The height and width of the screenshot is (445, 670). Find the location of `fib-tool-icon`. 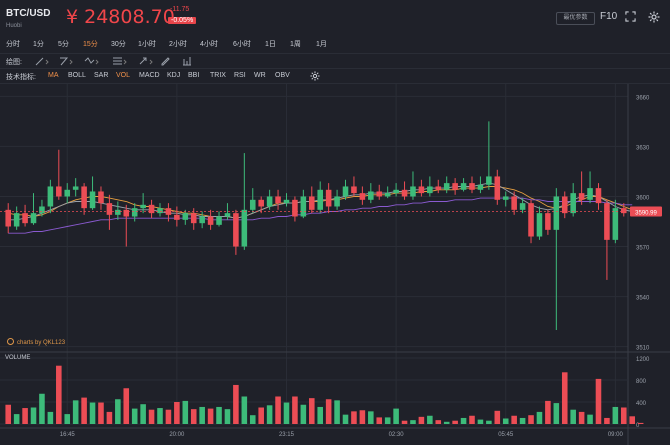

fib-tool-icon is located at coordinates (120, 61).